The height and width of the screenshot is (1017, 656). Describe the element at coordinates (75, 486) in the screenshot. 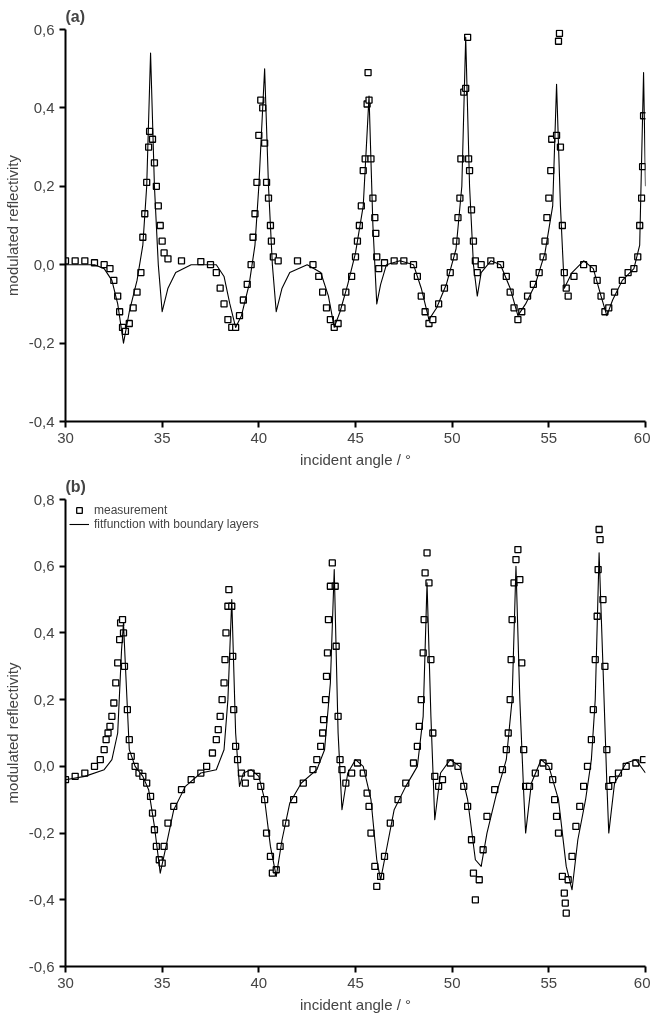

I see `chart-title: (b)` at that location.